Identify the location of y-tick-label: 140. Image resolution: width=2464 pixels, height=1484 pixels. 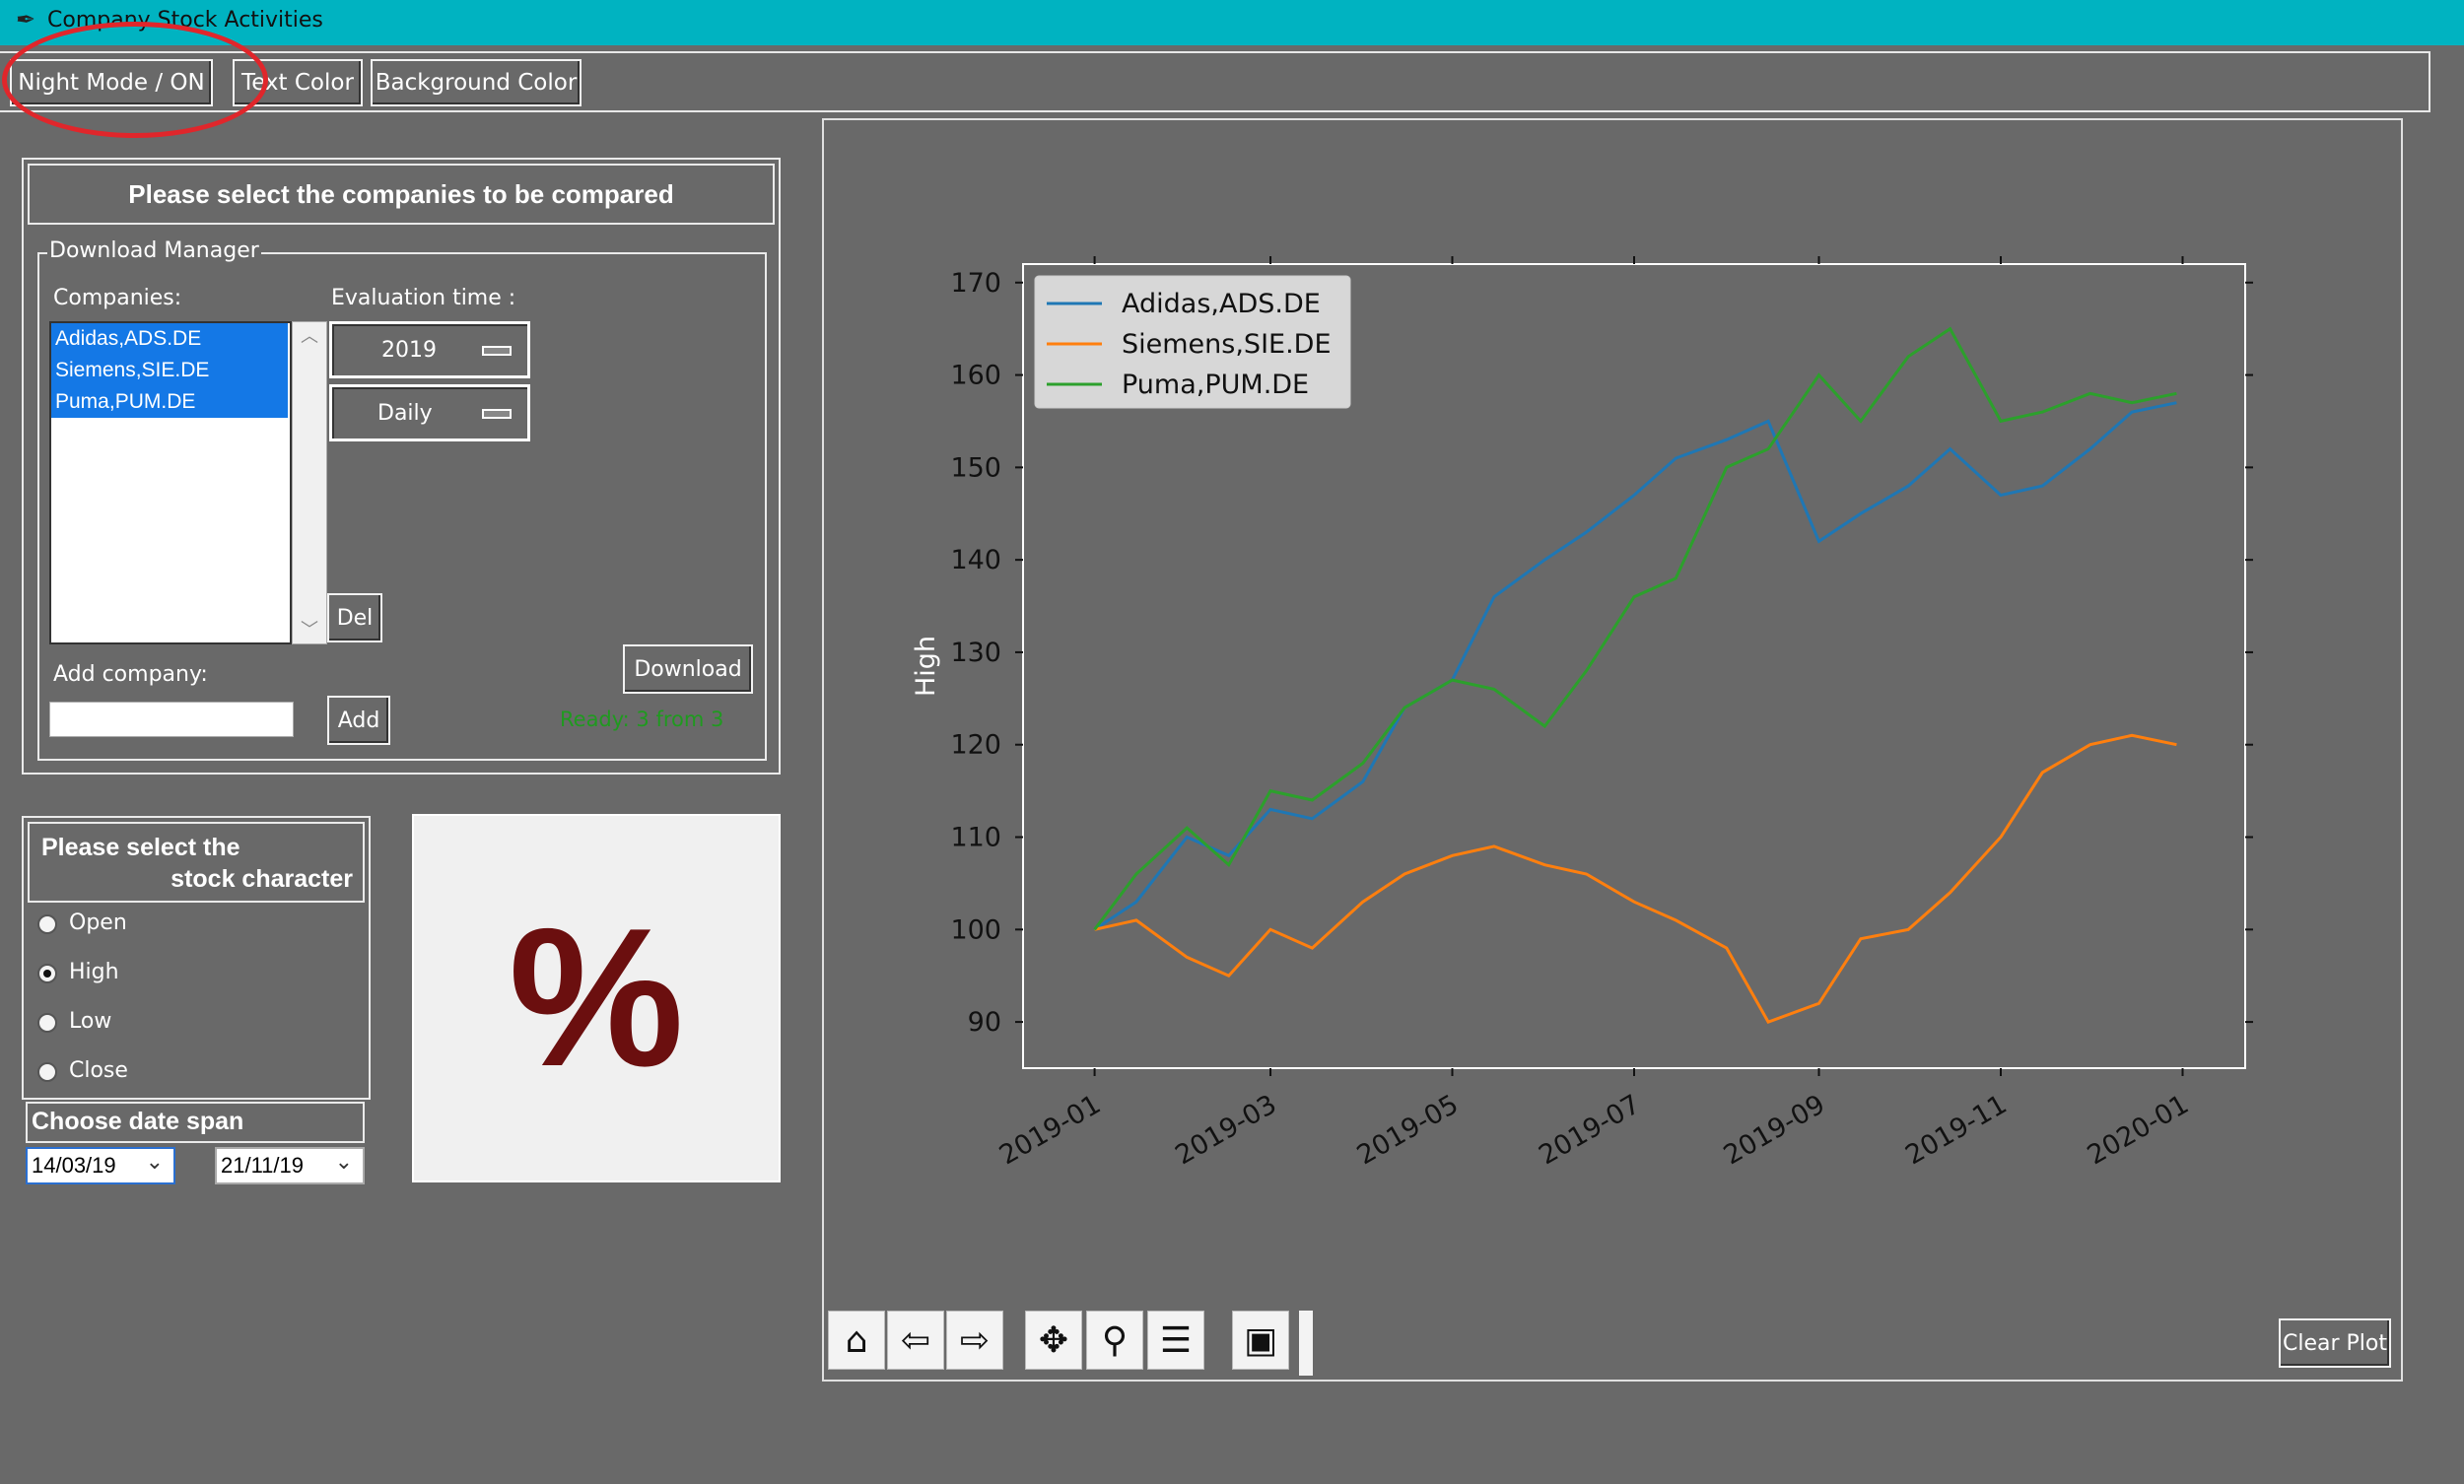
(975, 560).